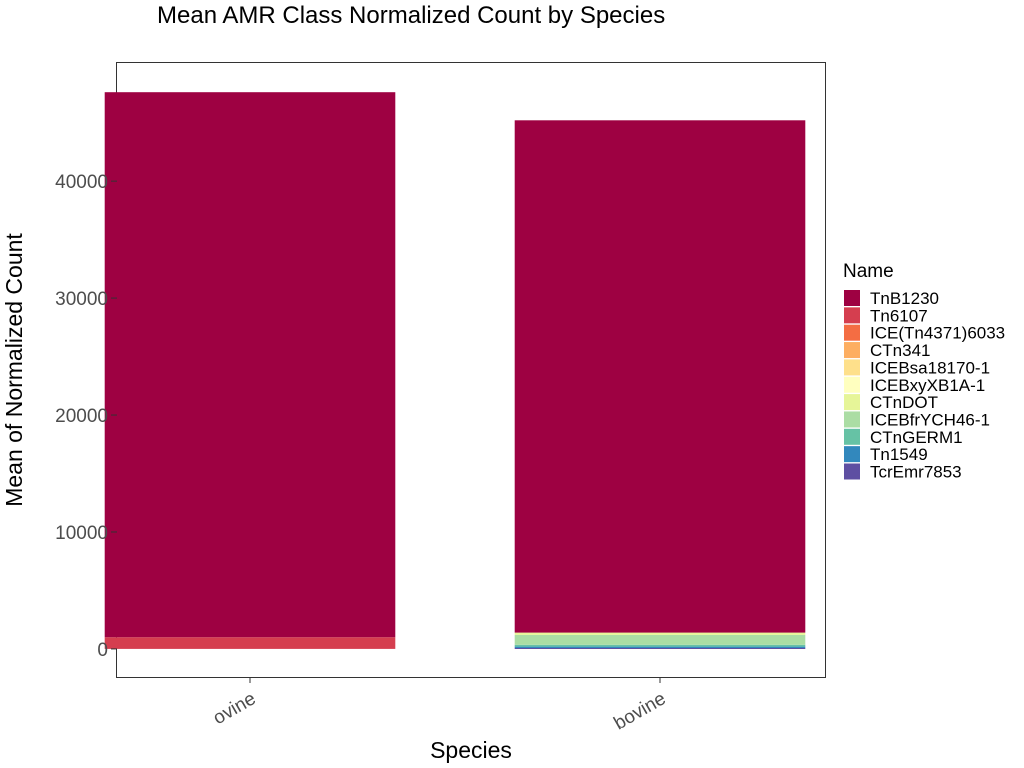 The width and height of the screenshot is (1024, 768). What do you see at coordinates (852, 454) in the screenshot?
I see `legend-swatch-tn1549` at bounding box center [852, 454].